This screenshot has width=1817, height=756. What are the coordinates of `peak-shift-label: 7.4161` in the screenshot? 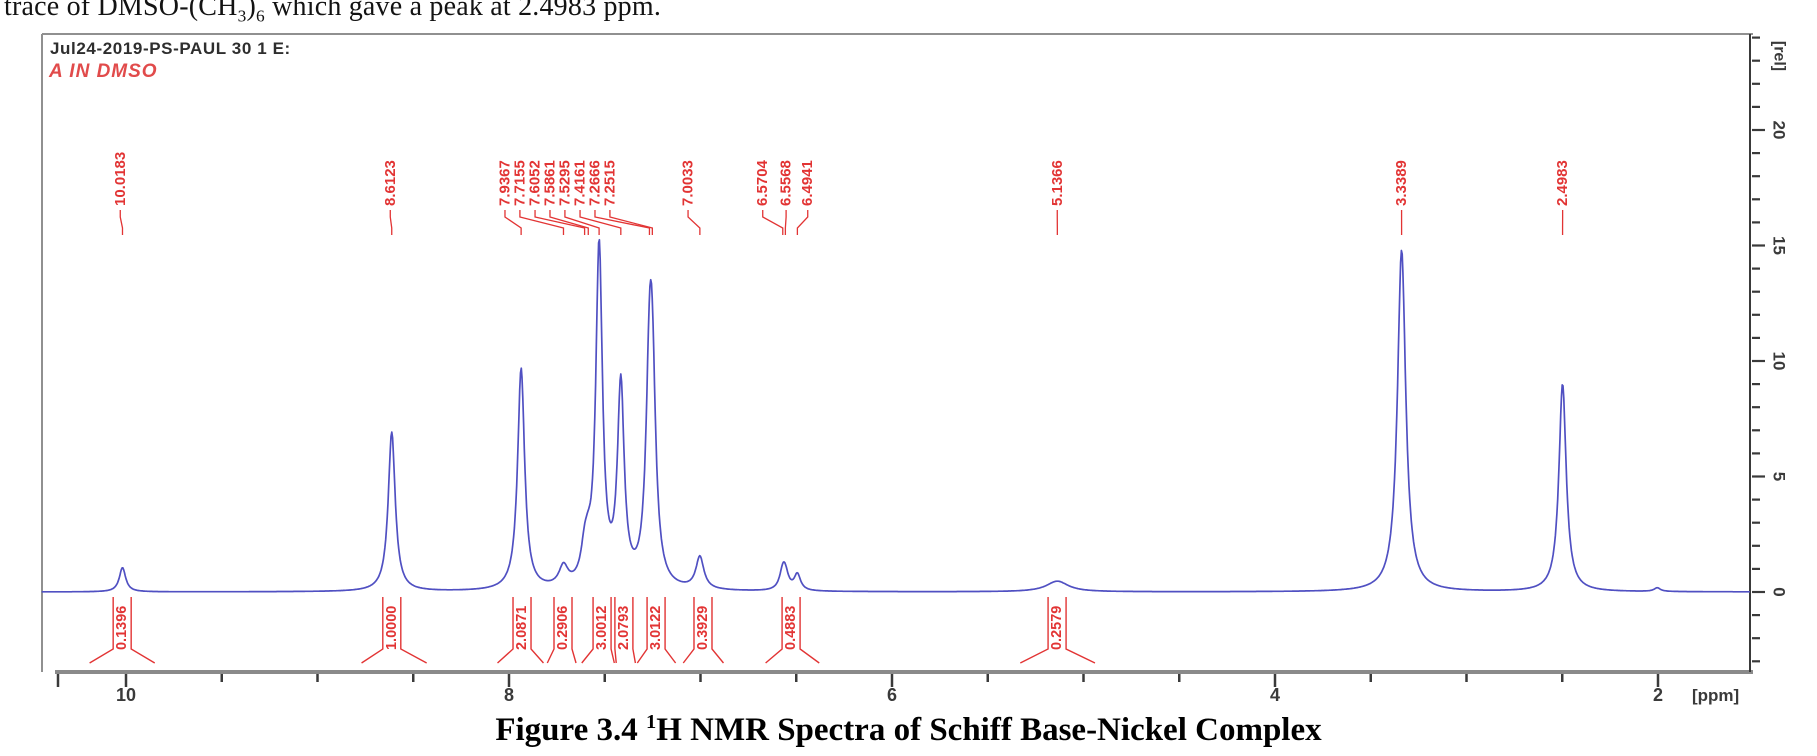 It's located at (580, 183).